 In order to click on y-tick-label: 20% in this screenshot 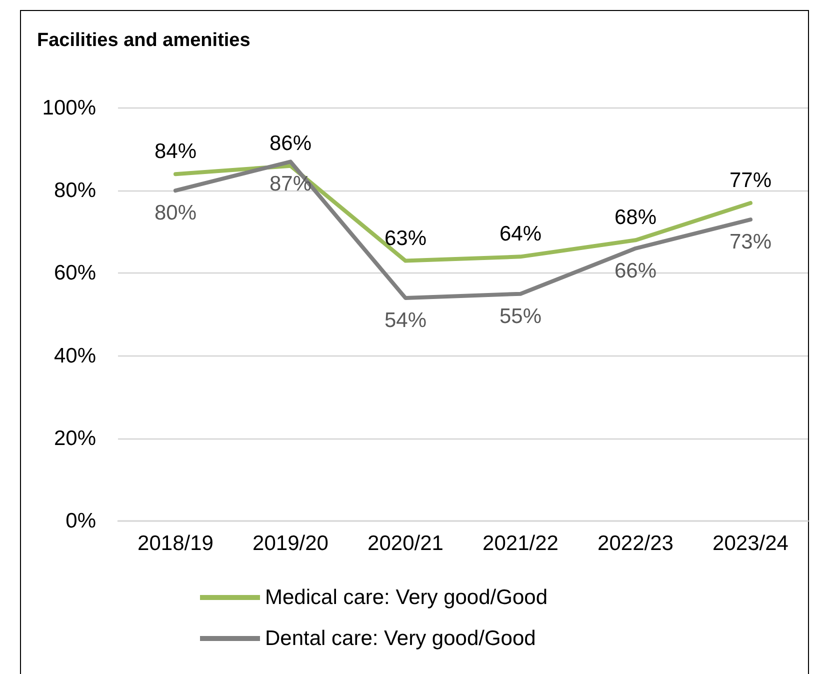, I will do `click(75, 438)`.